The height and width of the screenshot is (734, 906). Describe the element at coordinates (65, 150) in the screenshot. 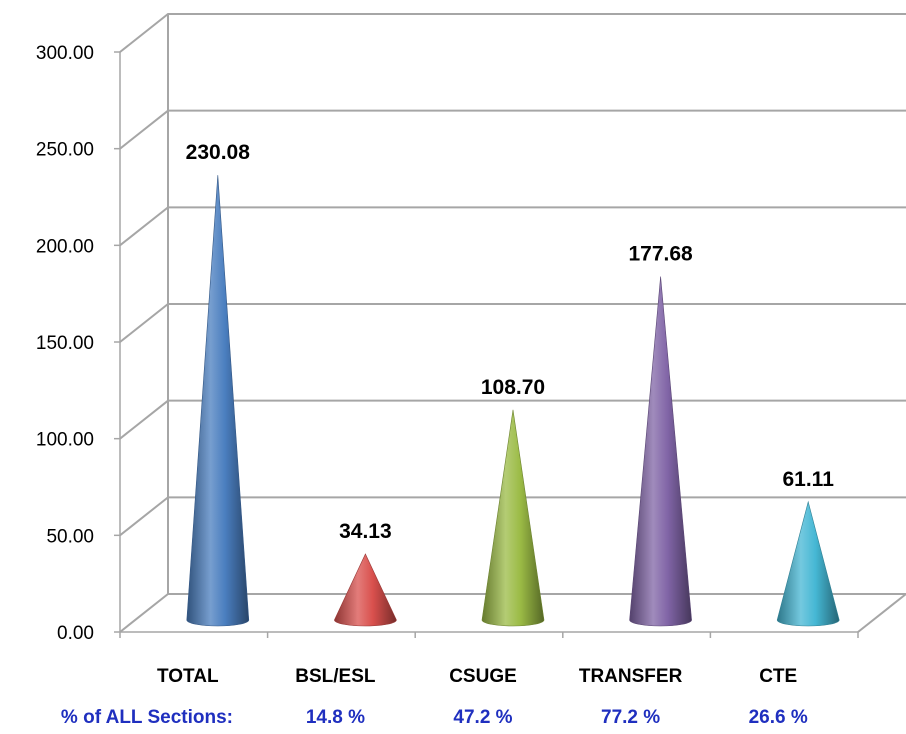

I see `y-tick-label: 250.00` at that location.